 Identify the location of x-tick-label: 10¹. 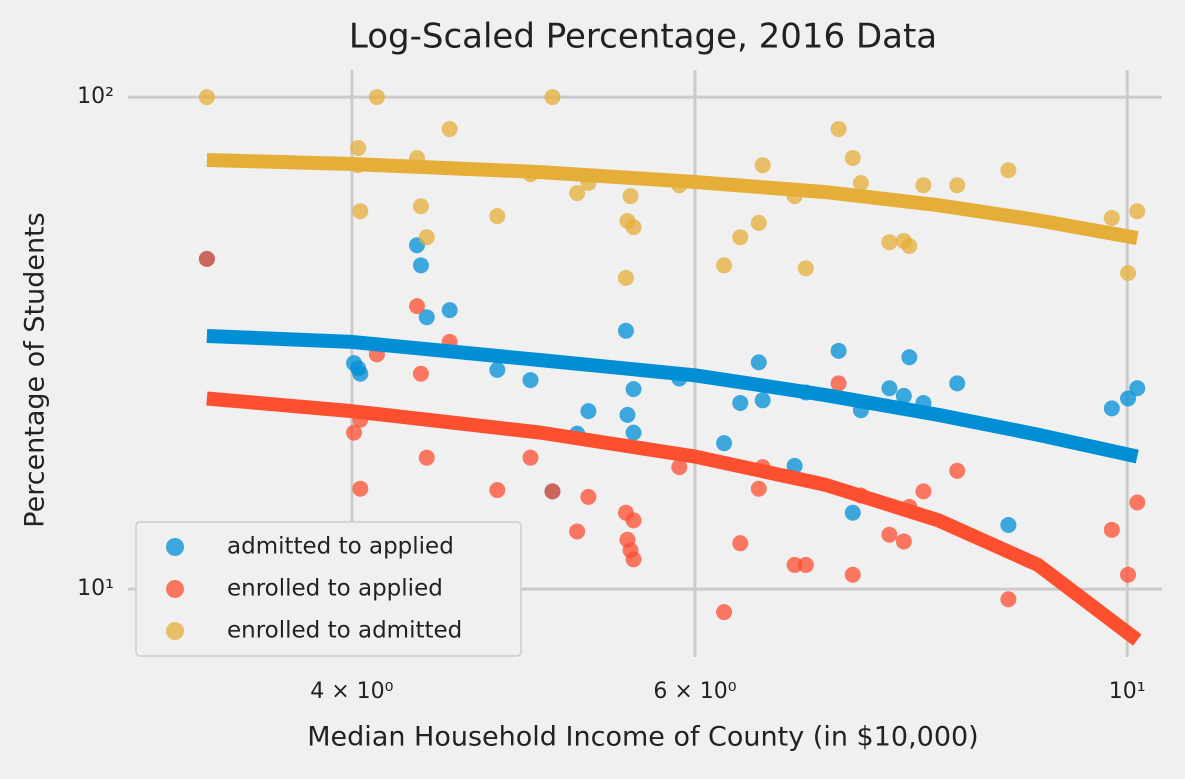
(1127, 691).